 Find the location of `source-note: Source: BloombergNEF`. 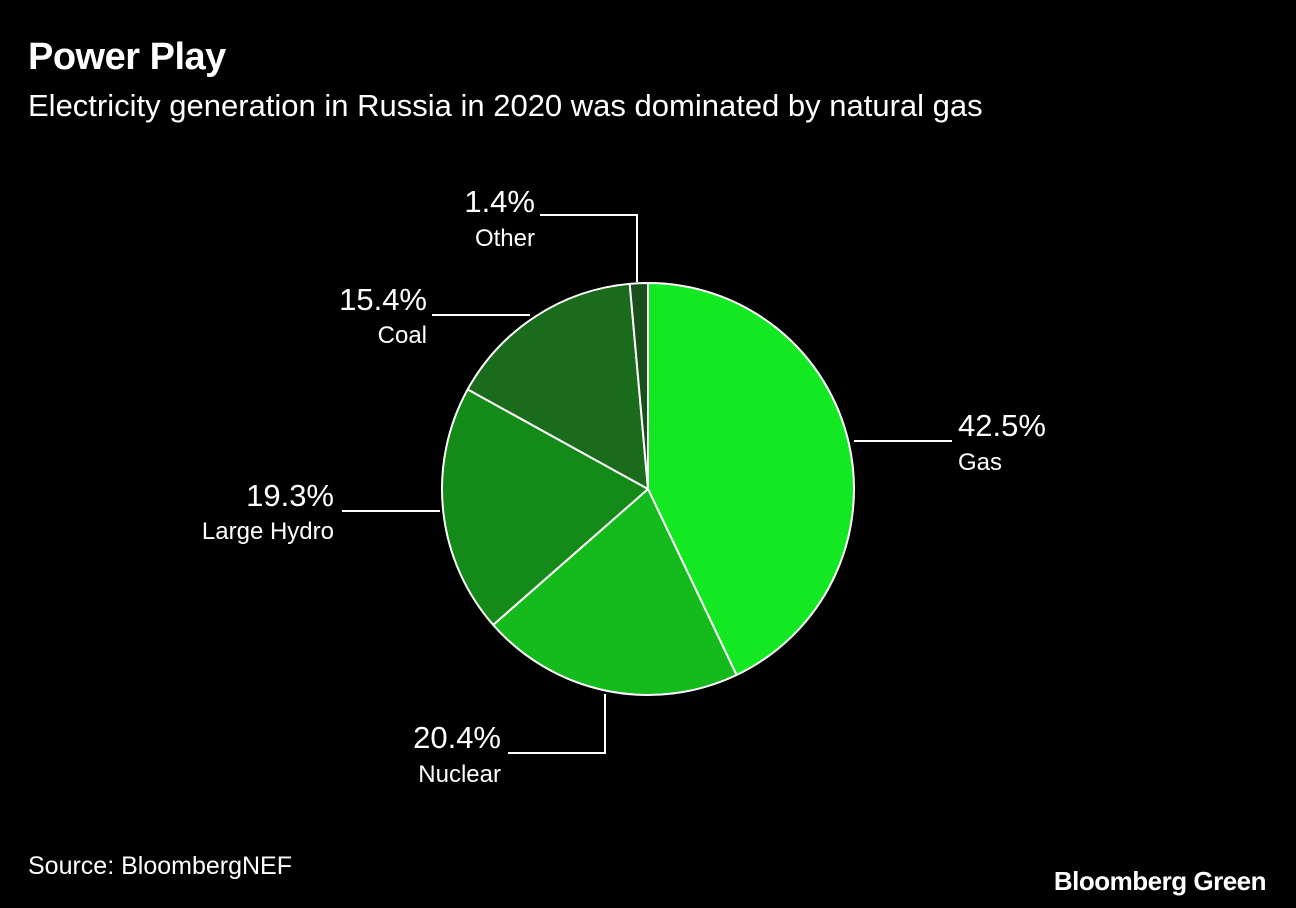

source-note: Source: BloombergNEF is located at coordinates (160, 866).